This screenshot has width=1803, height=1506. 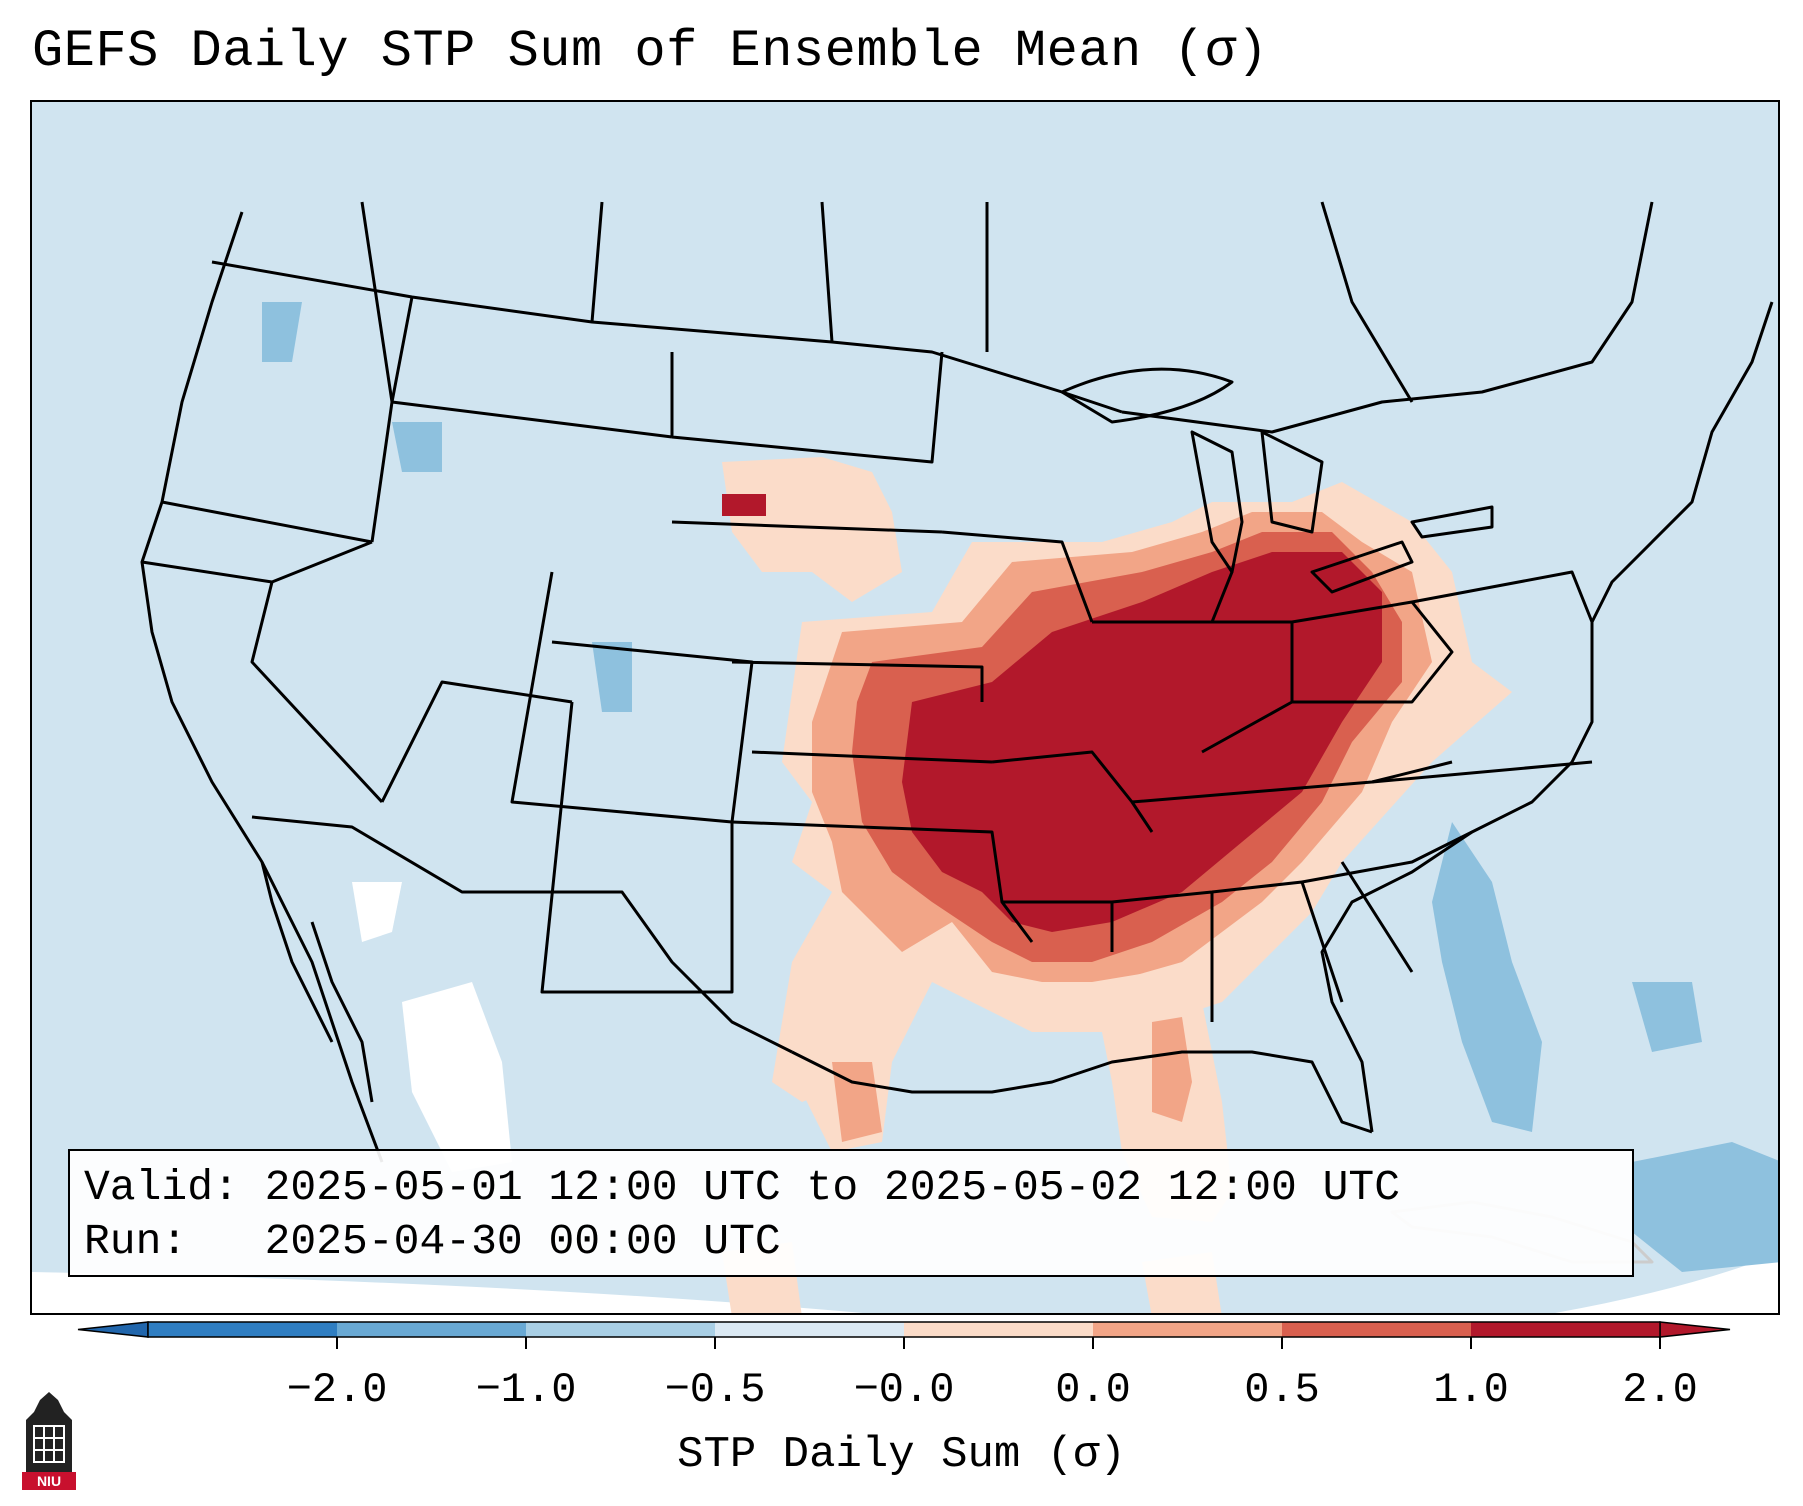 I want to click on state-line-nv, so click(x=317, y=692).